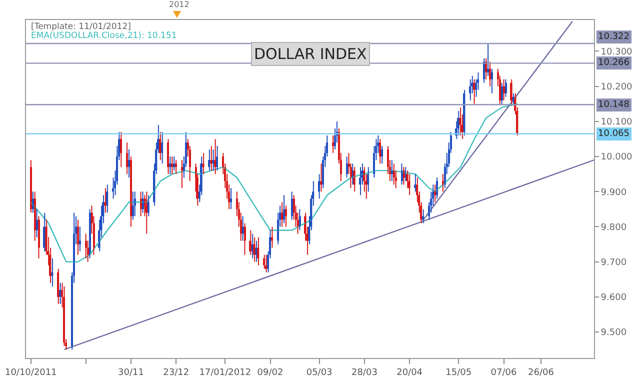  I want to click on annotation: [Template: 11/01/2012], so click(81, 27).